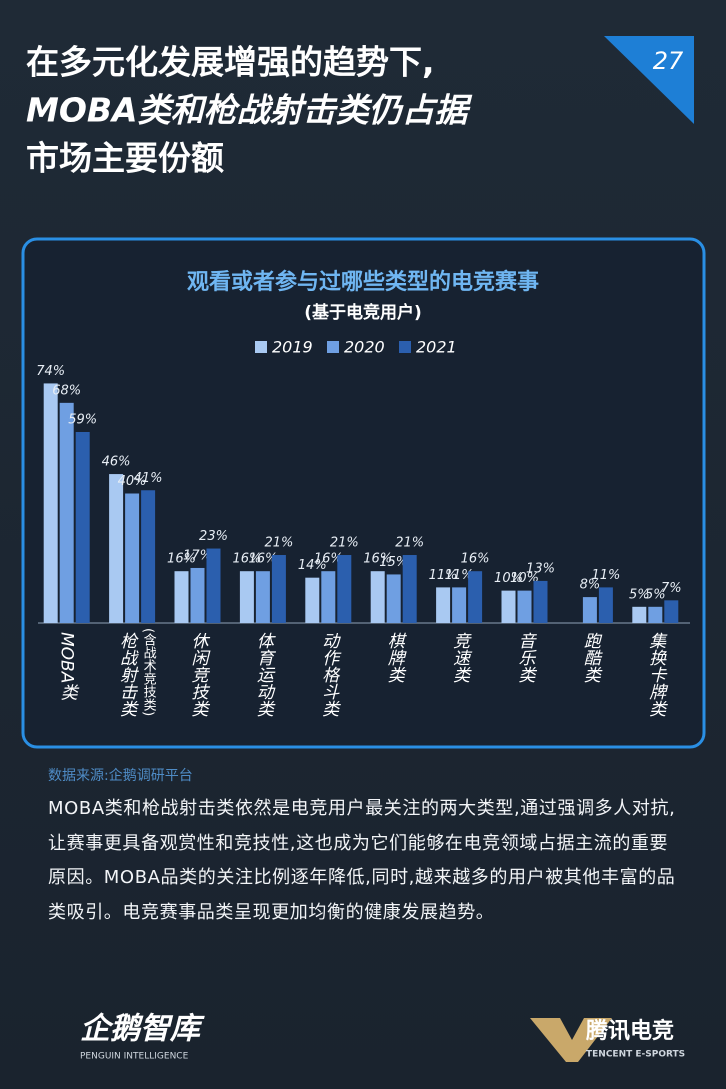  Describe the element at coordinates (364, 347) in the screenshot. I see `legend-label: 2020` at that location.